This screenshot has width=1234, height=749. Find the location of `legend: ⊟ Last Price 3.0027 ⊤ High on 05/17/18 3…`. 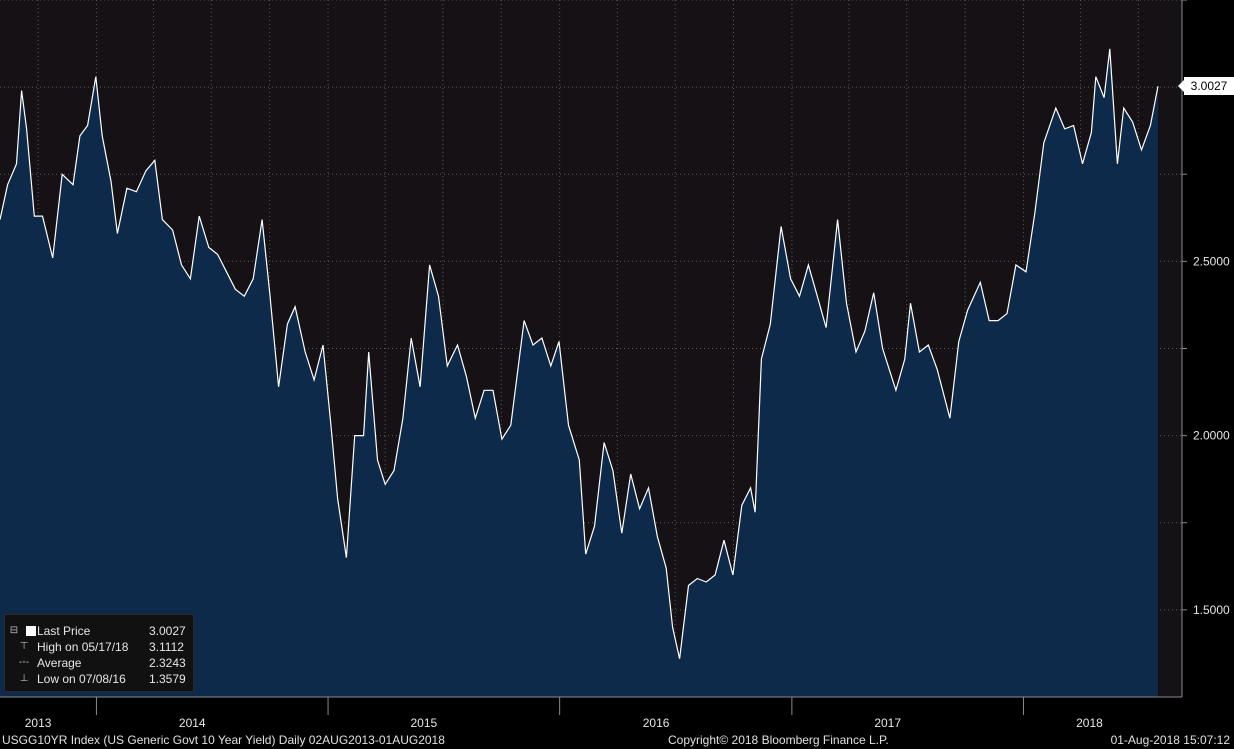

legend: ⊟ Last Price 3.0027 ⊤ High on 05/17/18 3… is located at coordinates (99, 653).